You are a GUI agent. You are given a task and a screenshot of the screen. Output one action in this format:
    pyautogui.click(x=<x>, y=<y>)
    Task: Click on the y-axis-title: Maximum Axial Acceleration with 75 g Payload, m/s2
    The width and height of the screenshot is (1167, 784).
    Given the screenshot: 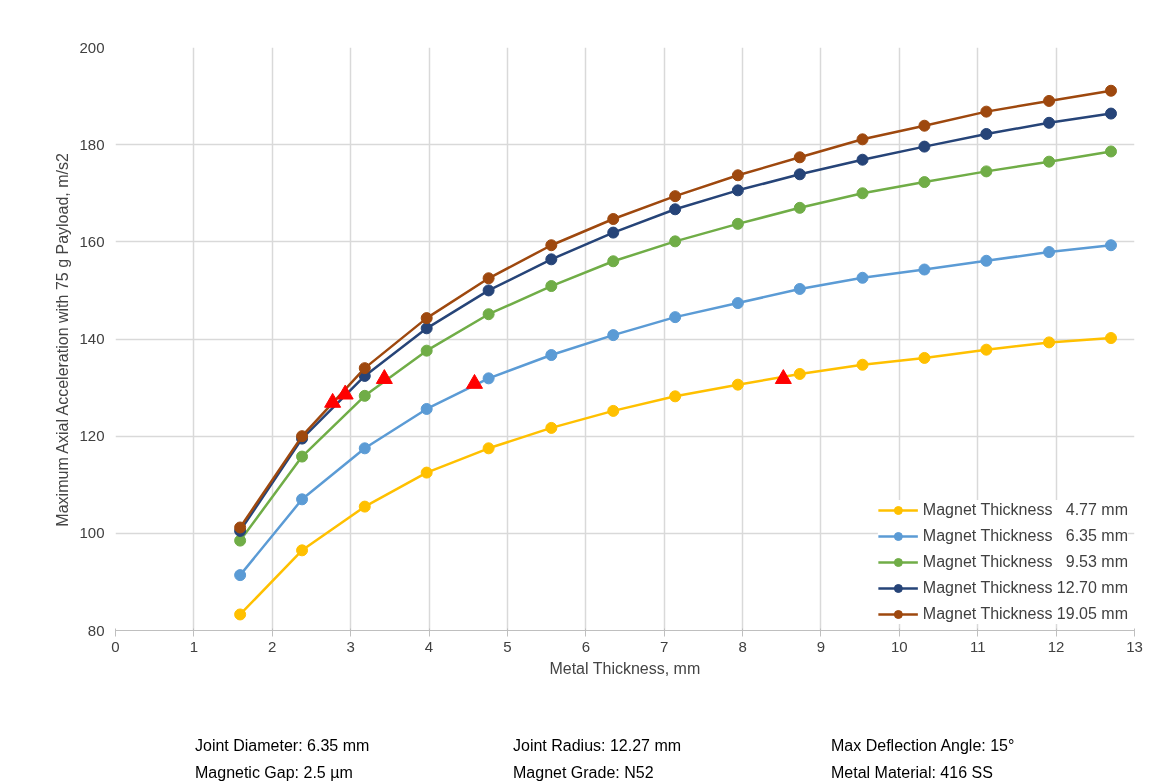 What is the action you would take?
    pyautogui.click(x=63, y=340)
    